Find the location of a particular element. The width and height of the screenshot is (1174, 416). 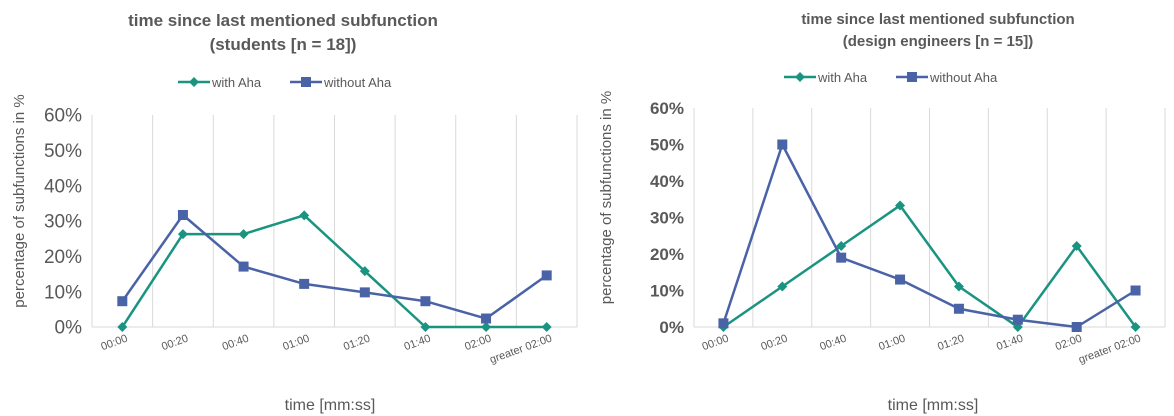

chart-subtitle: (students [n = 18]) is located at coordinates (283, 44).